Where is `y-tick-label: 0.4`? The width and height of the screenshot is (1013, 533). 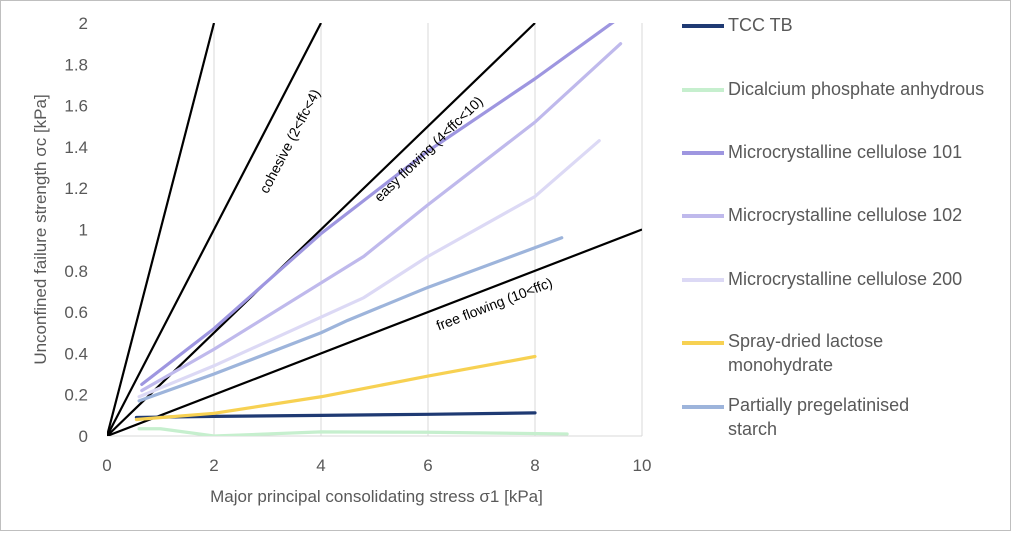 y-tick-label: 0.4 is located at coordinates (76, 353).